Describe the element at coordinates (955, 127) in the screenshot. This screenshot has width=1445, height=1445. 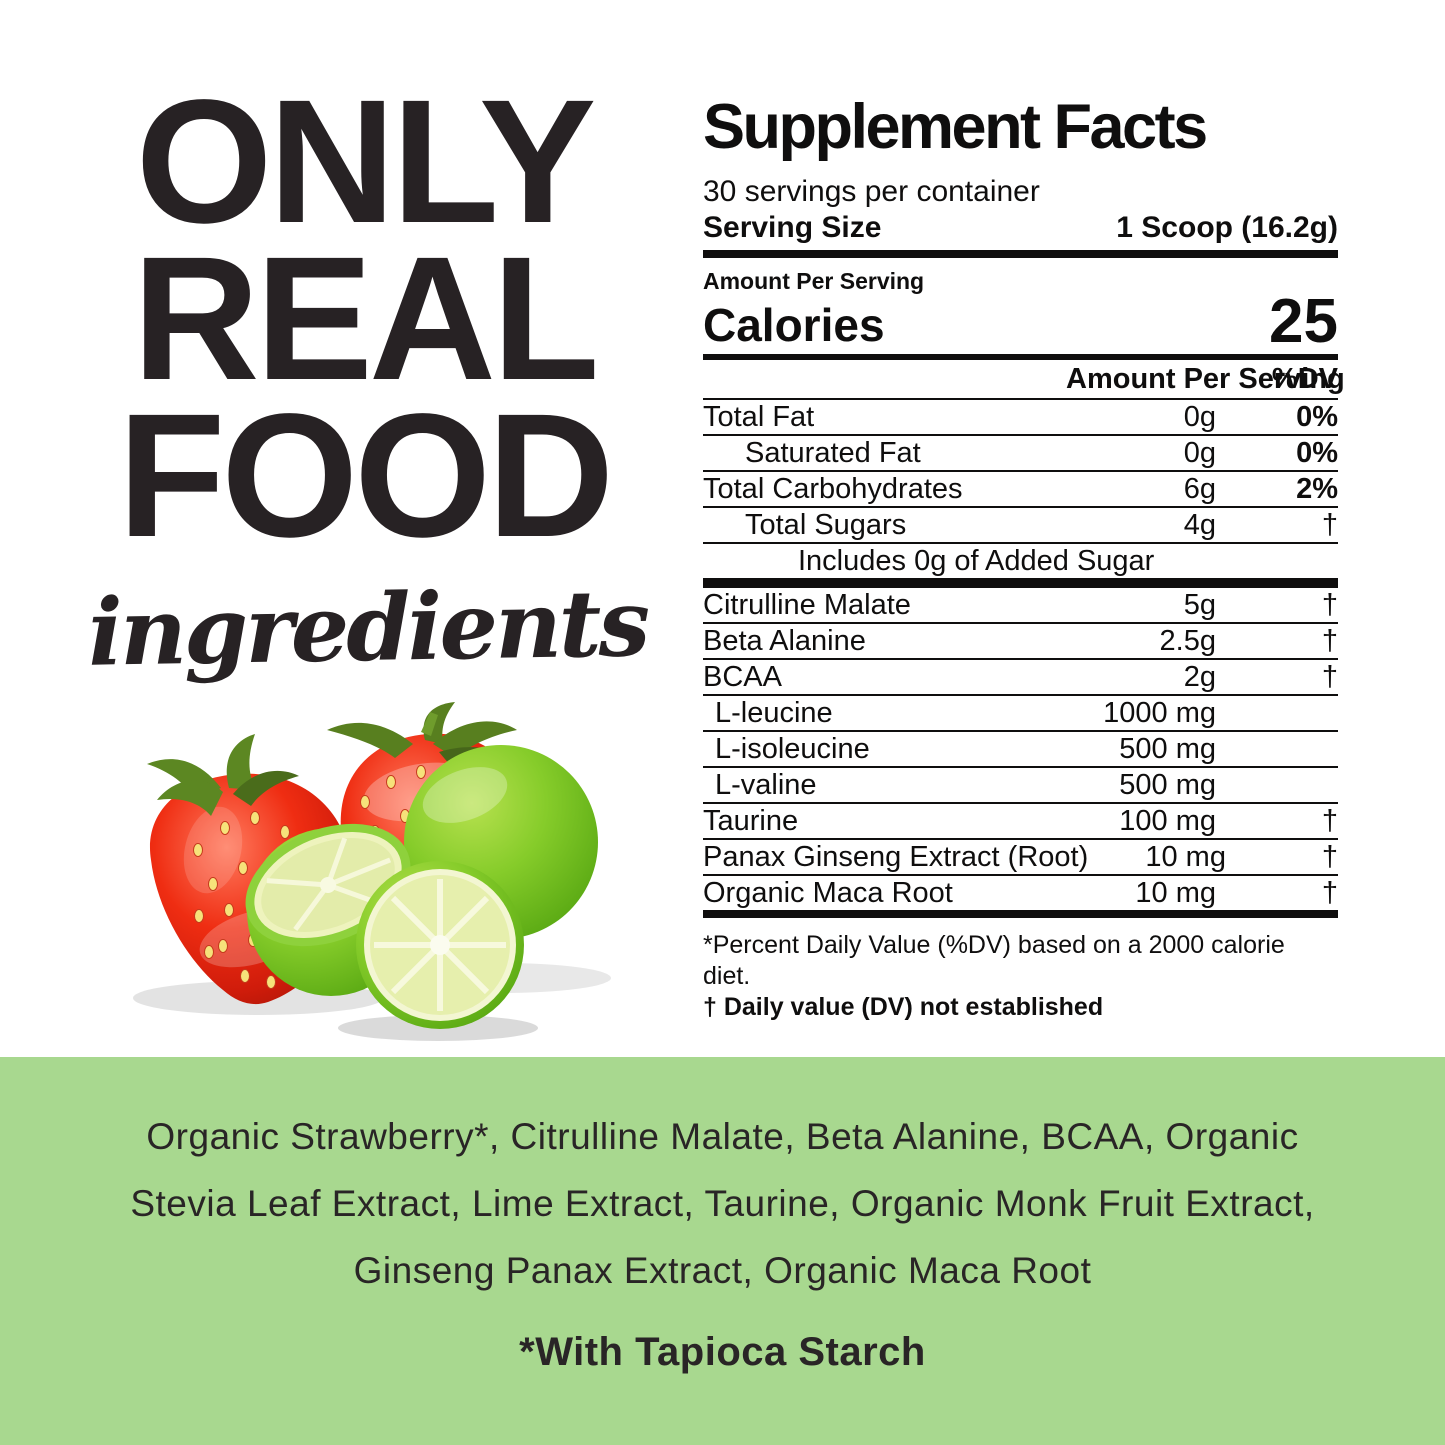
I see `supplement-facts-title: Supplement Facts` at that location.